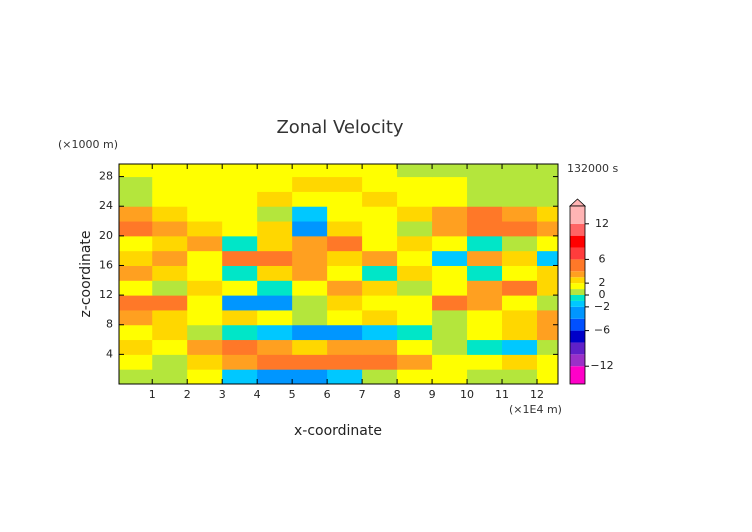 Image resolution: width=752 pixels, height=532 pixels. Describe the element at coordinates (362, 394) in the screenshot. I see `x-tick-label: 7` at that location.